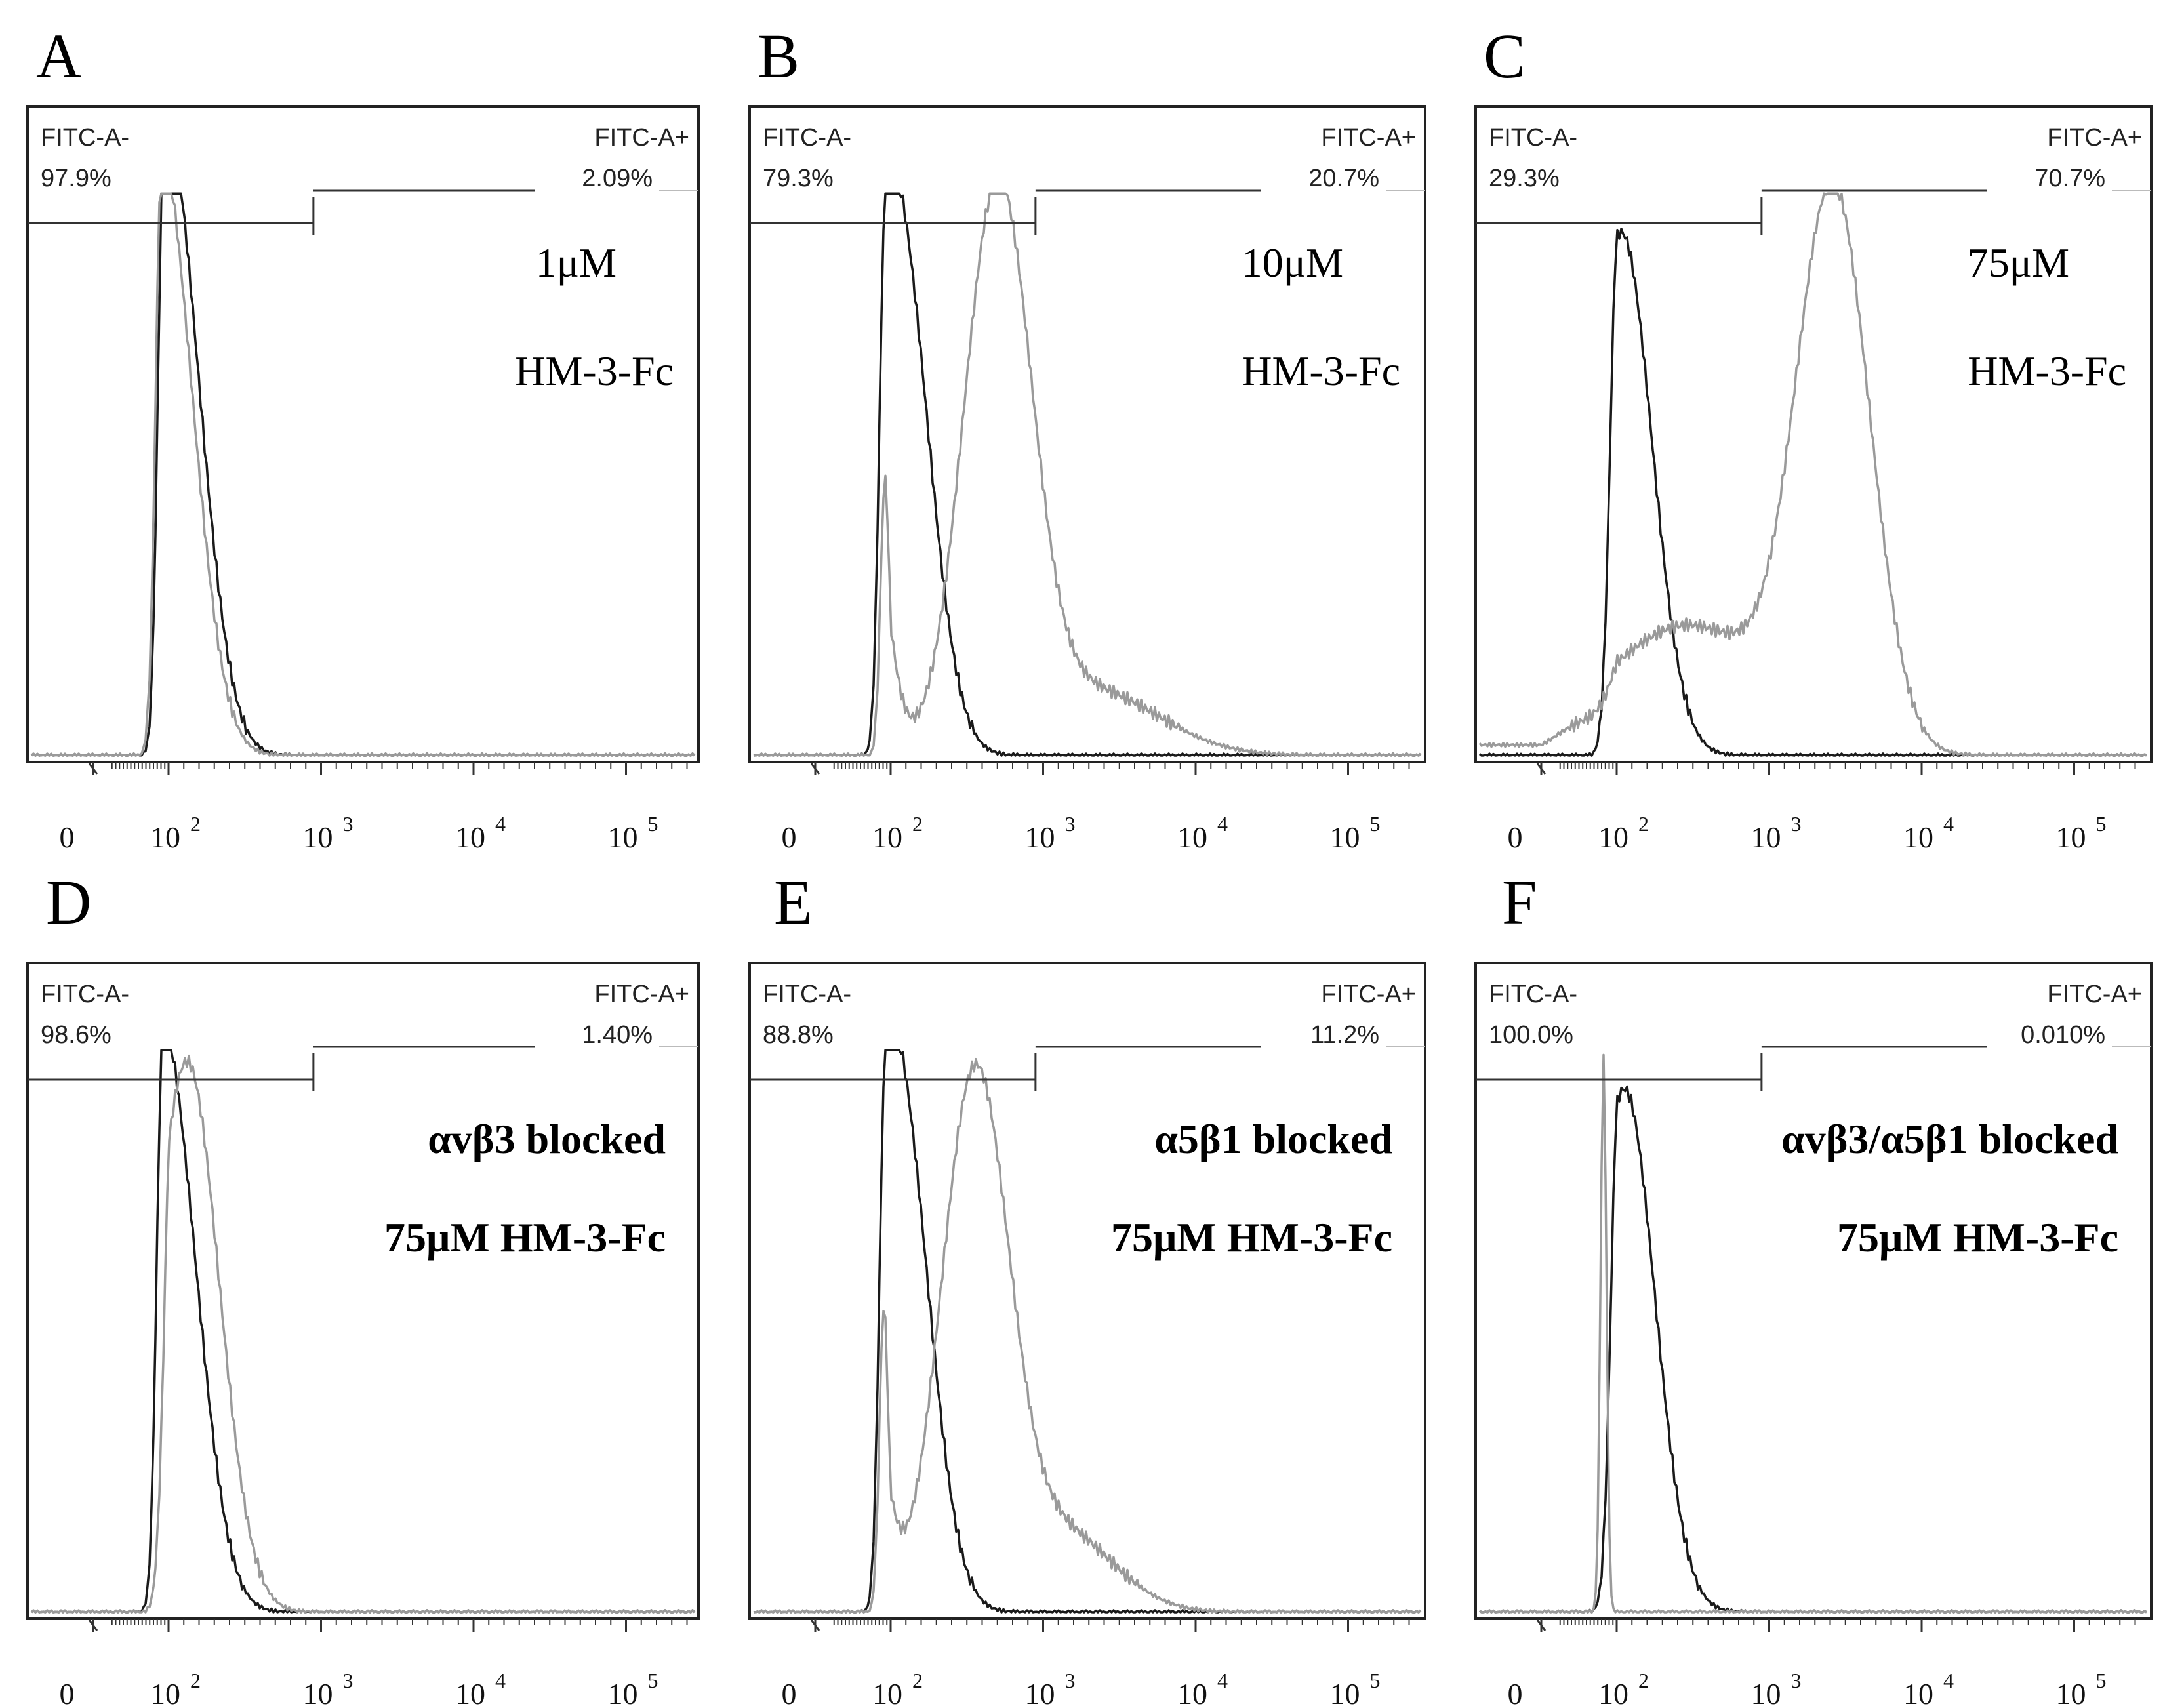  Describe the element at coordinates (2063, 1035) in the screenshot. I see `gate-positive-percent: 0.010%` at that location.